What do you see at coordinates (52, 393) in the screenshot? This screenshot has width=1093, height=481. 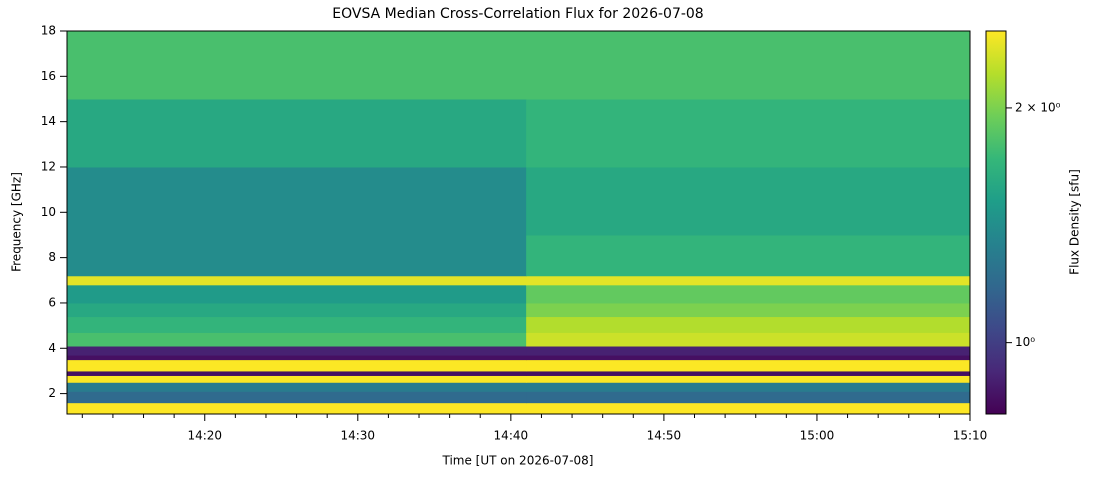 I see `y-tick-label: 2` at bounding box center [52, 393].